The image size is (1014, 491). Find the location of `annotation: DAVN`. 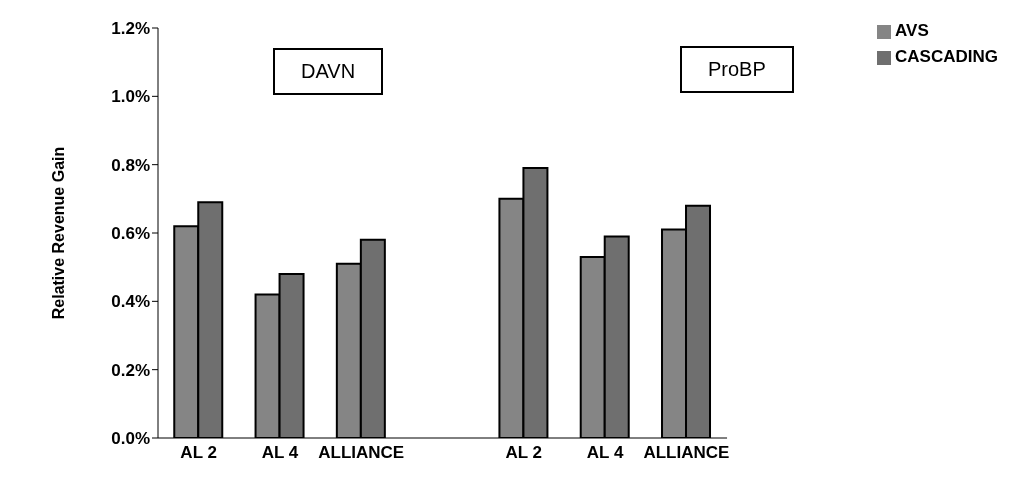

annotation: DAVN is located at coordinates (328, 71).